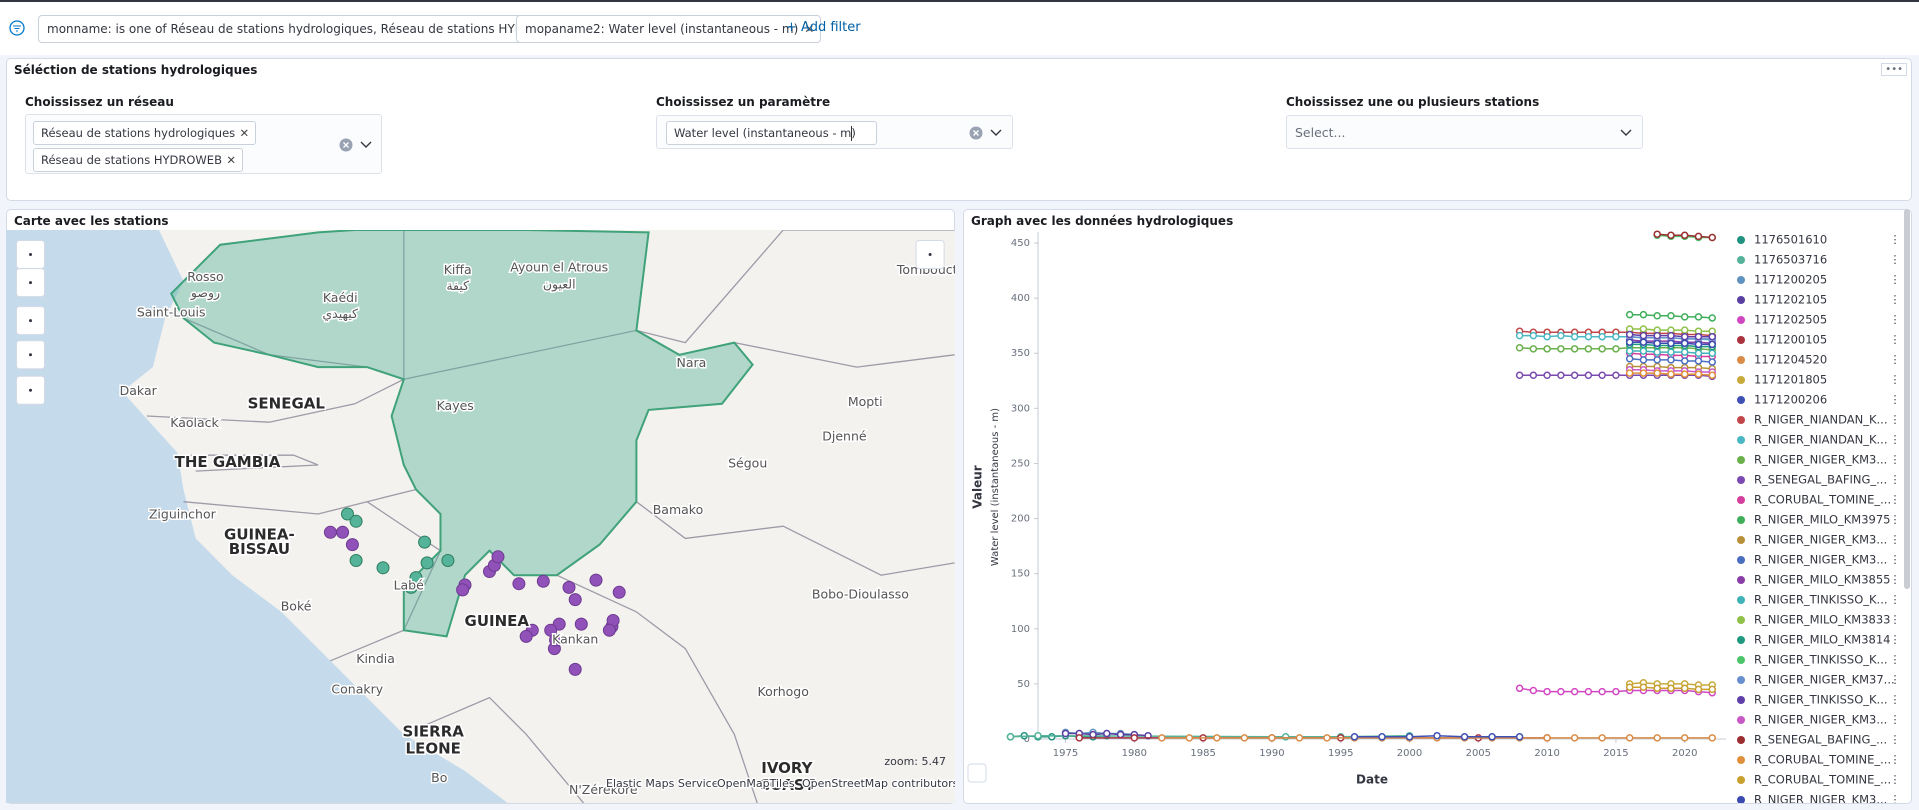 The height and width of the screenshot is (810, 1919). Describe the element at coordinates (1894, 69) in the screenshot. I see `panel-menu: •••` at that location.